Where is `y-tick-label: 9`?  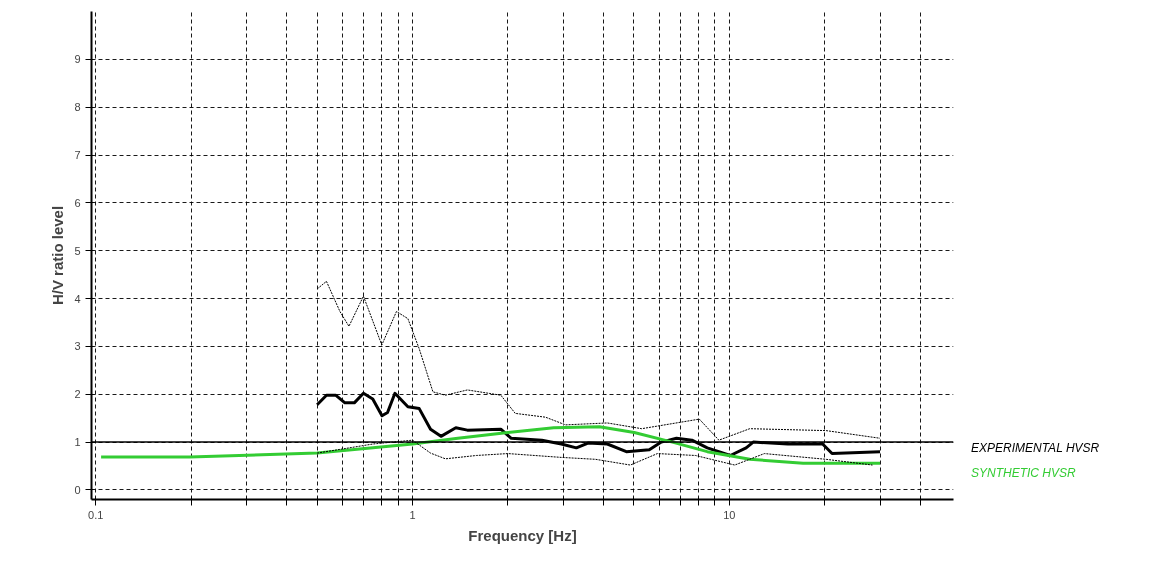
y-tick-label: 9 is located at coordinates (77, 59).